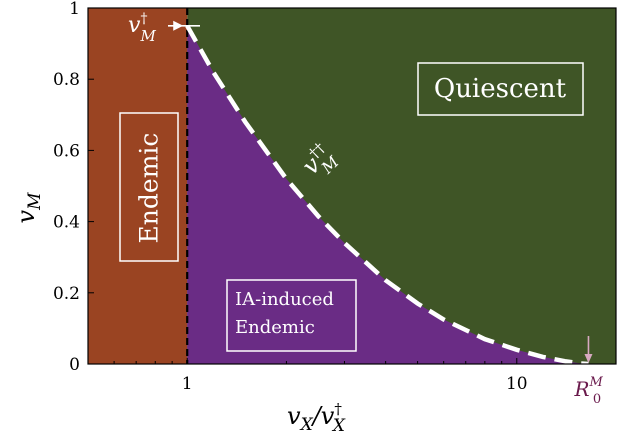 This screenshot has width=619, height=438. I want to click on y-tick-label: 0.4, so click(66, 223).